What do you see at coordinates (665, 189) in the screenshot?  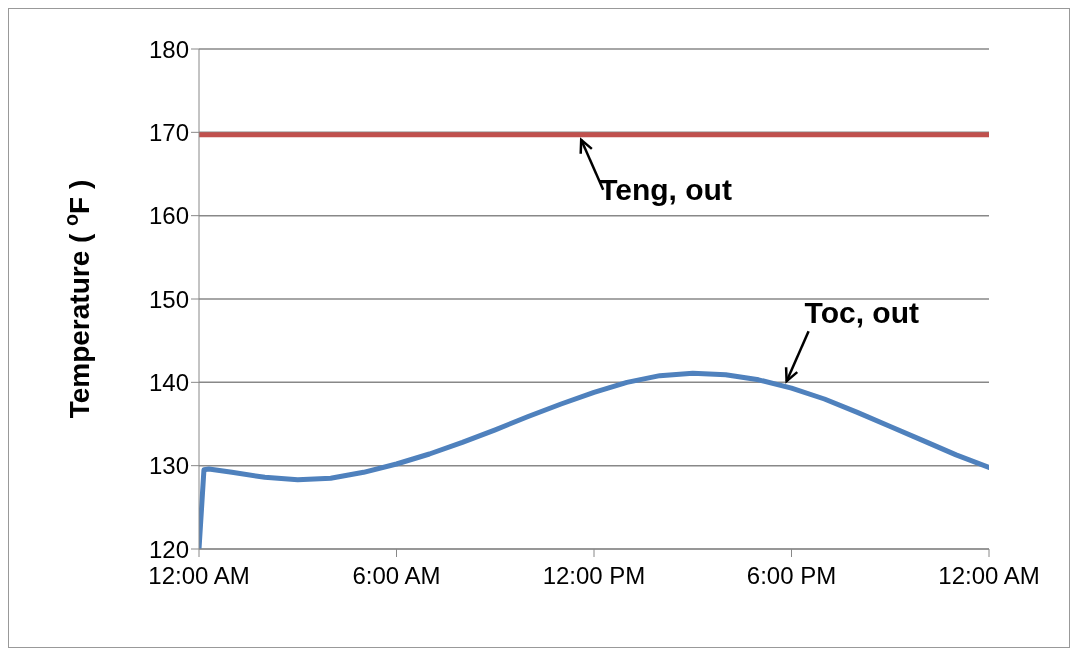 I see `series-label: Teng, out` at bounding box center [665, 189].